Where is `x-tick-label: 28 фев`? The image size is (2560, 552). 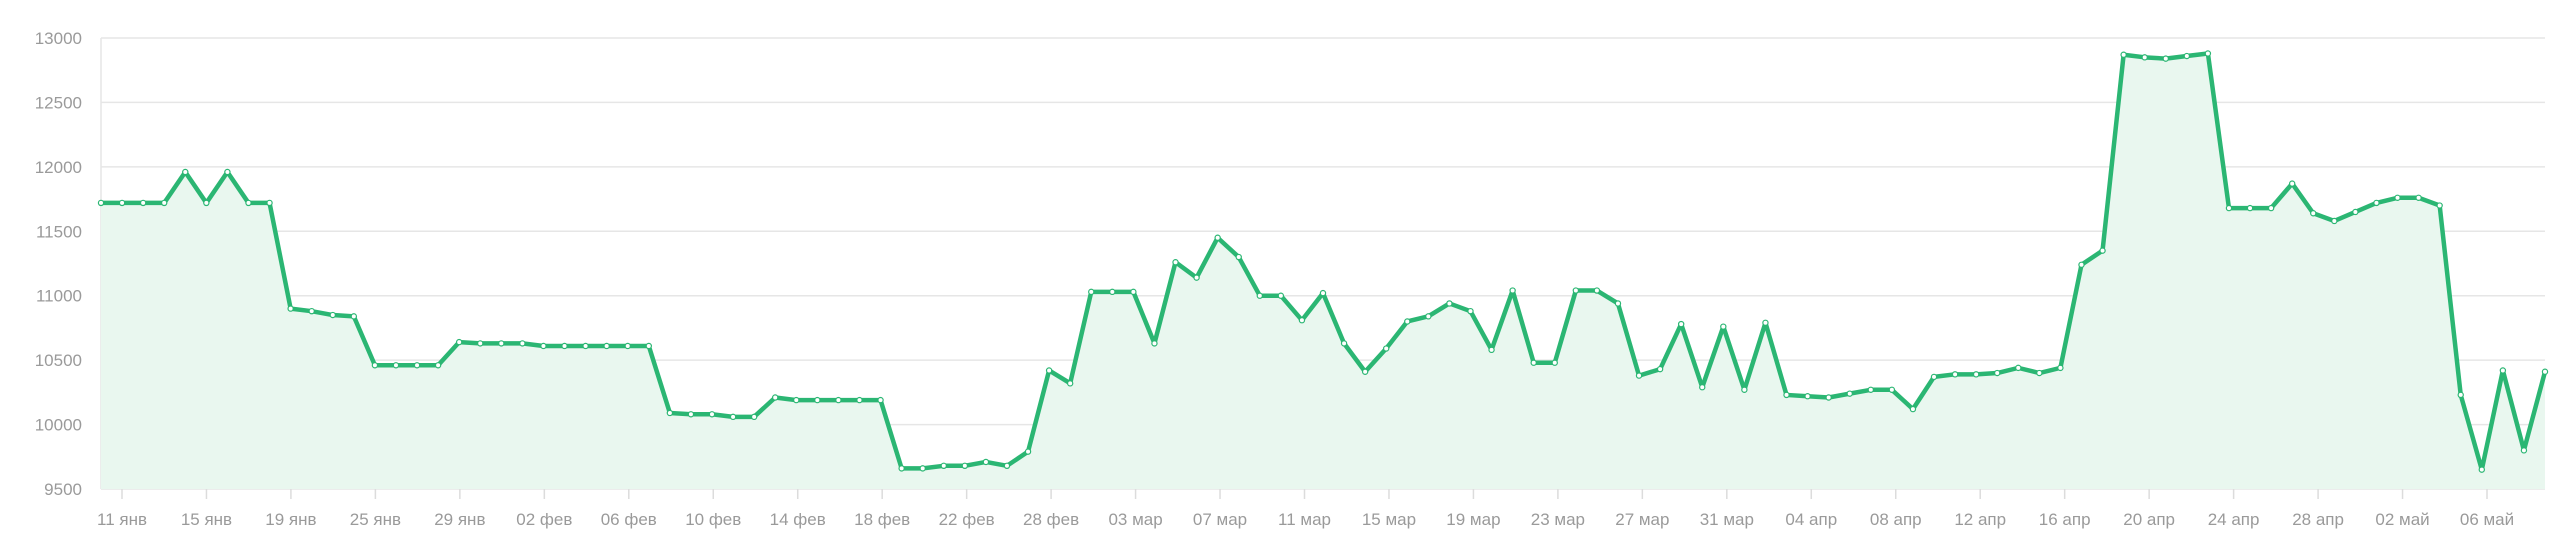
x-tick-label: 28 фев is located at coordinates (1051, 519).